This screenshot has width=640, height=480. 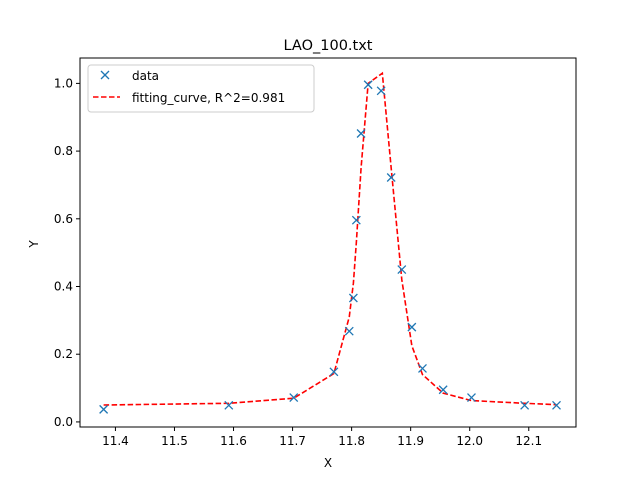 I want to click on legend-box, so click(x=201, y=88).